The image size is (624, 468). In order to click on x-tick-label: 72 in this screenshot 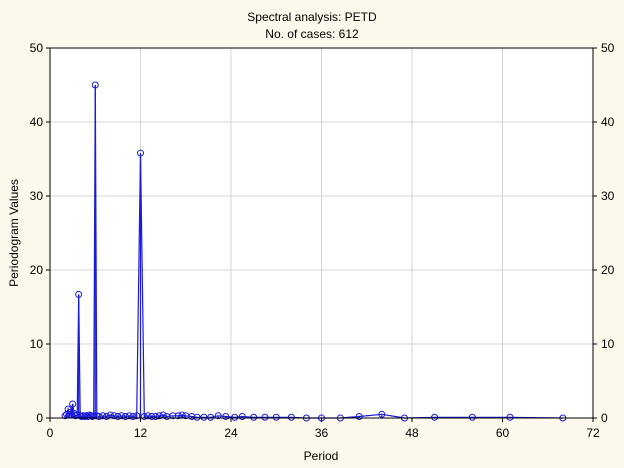, I will do `click(593, 433)`.